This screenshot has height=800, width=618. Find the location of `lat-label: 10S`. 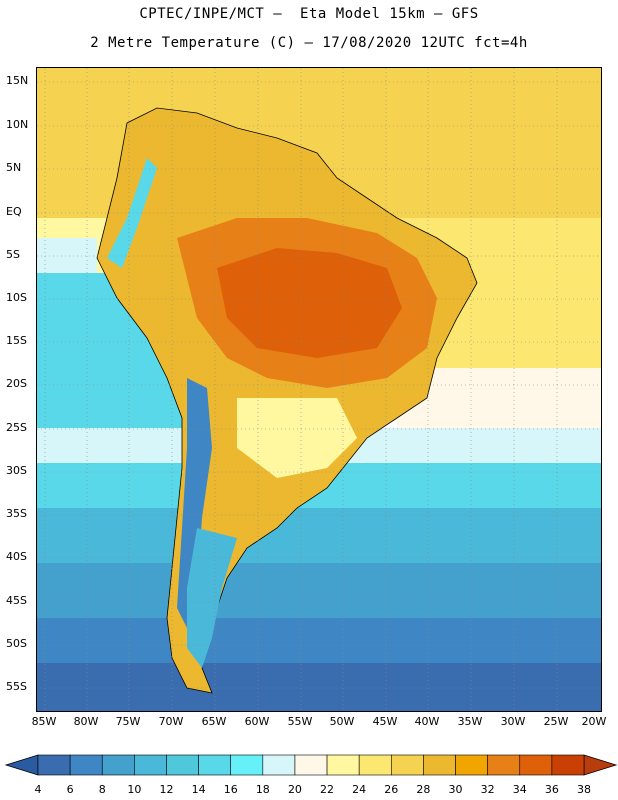

lat-label: 10S is located at coordinates (16, 297).